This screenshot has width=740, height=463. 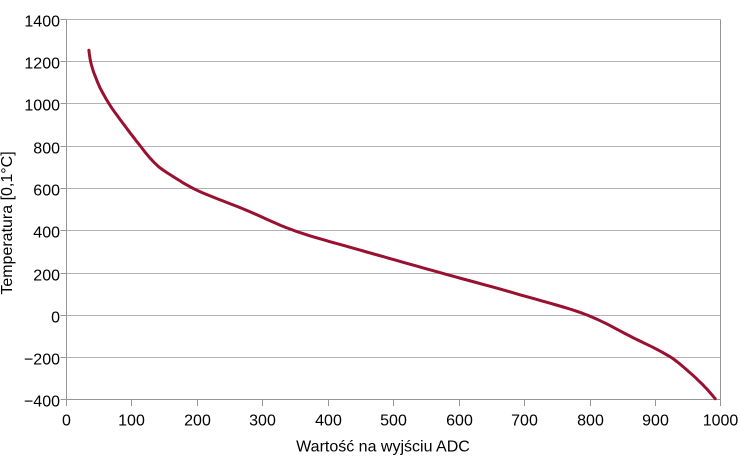 What do you see at coordinates (8, 222) in the screenshot?
I see `svg-text: Temperatura [0,1°C]` at bounding box center [8, 222].